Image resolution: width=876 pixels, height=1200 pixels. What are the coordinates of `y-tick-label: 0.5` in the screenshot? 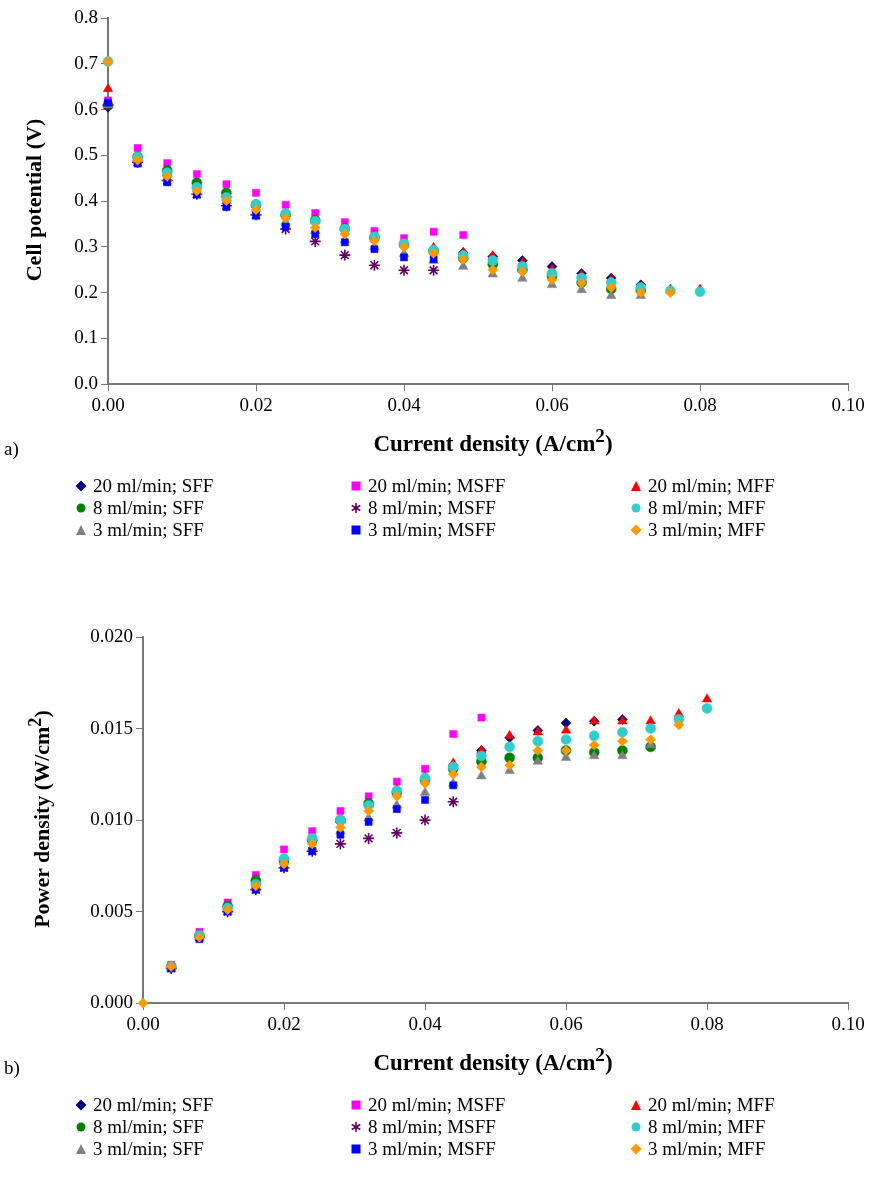 It's located at (86, 154).